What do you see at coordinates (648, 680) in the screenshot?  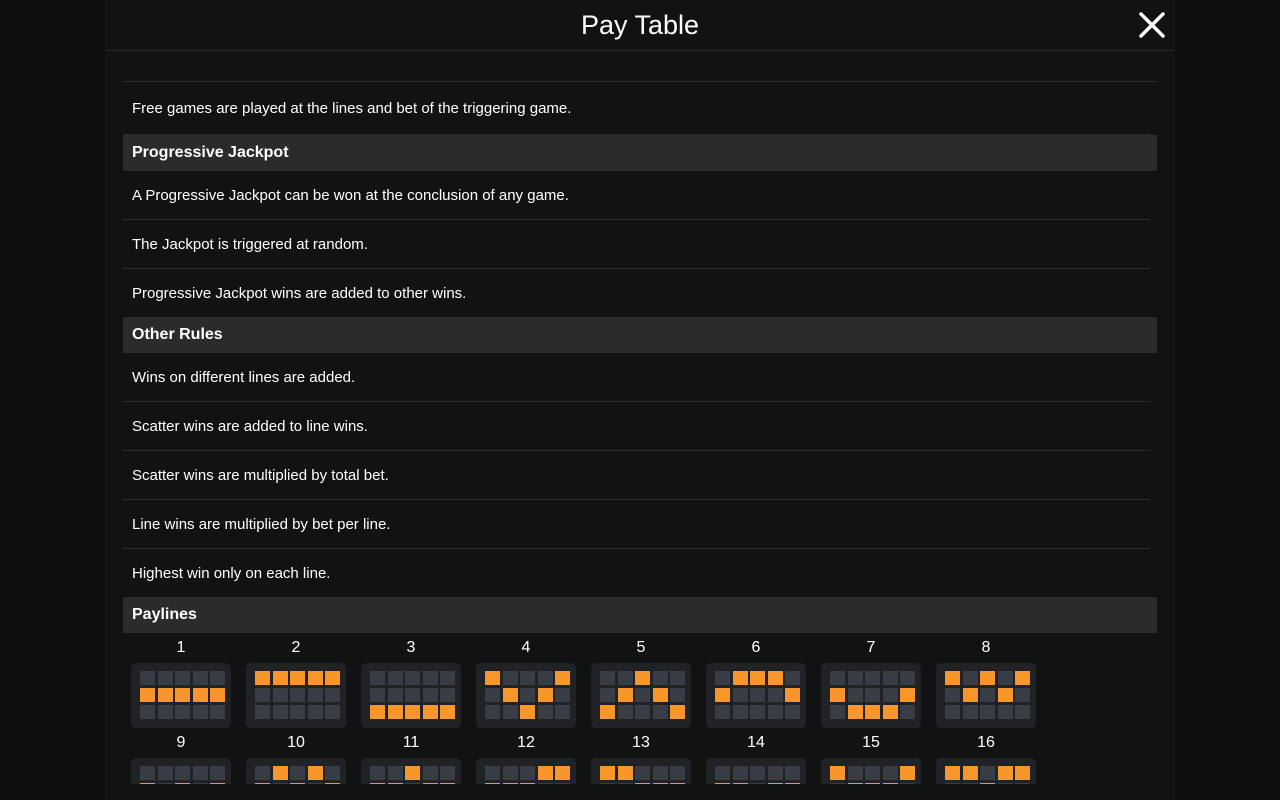 I see `payline: 5` at bounding box center [648, 680].